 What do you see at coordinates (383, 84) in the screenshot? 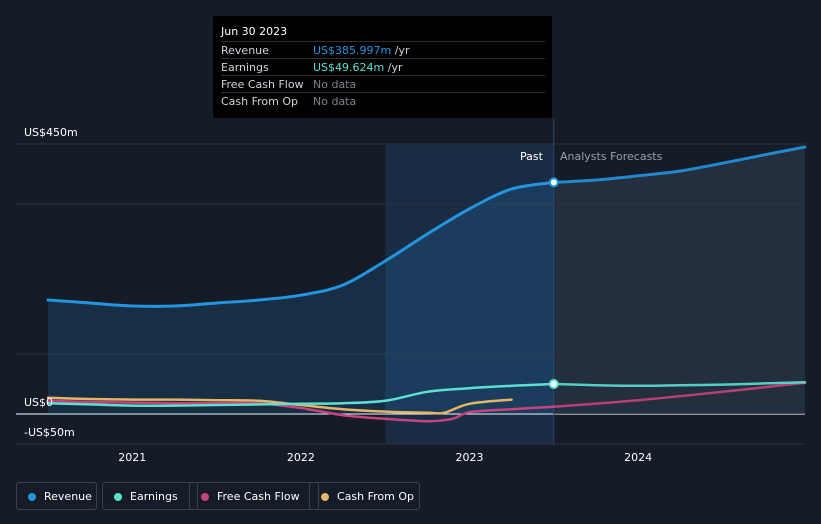
I see `tooltip-row-free-cash-flow: Free Cash Flow No data` at bounding box center [383, 84].